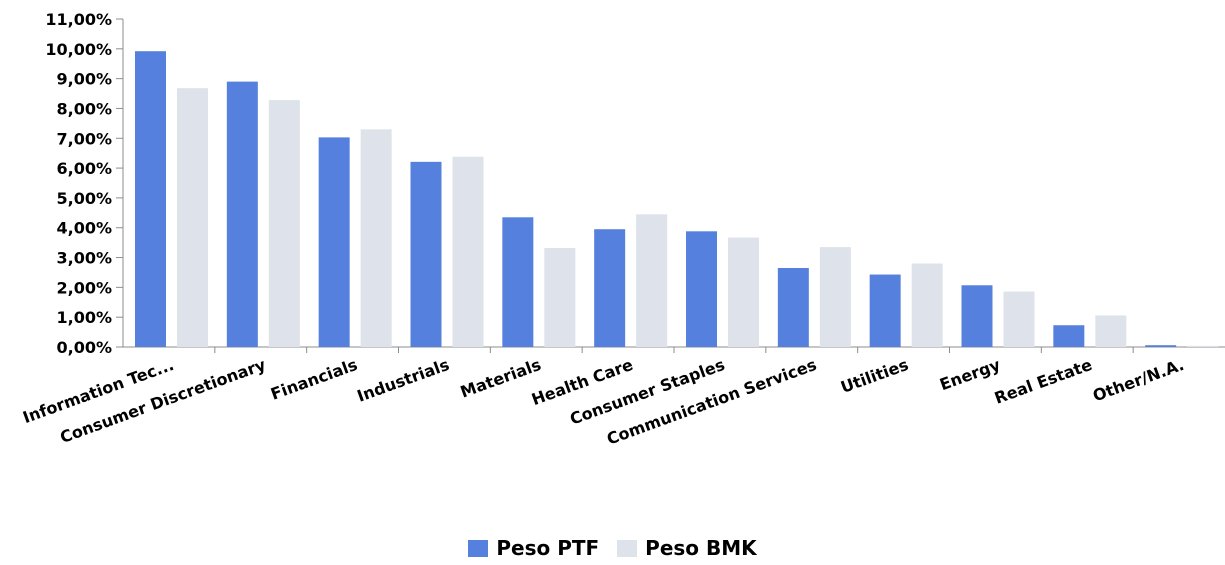 The image size is (1225, 565). Describe the element at coordinates (1138, 380) in the screenshot. I see `x-category-label: Other/N.A.` at that location.